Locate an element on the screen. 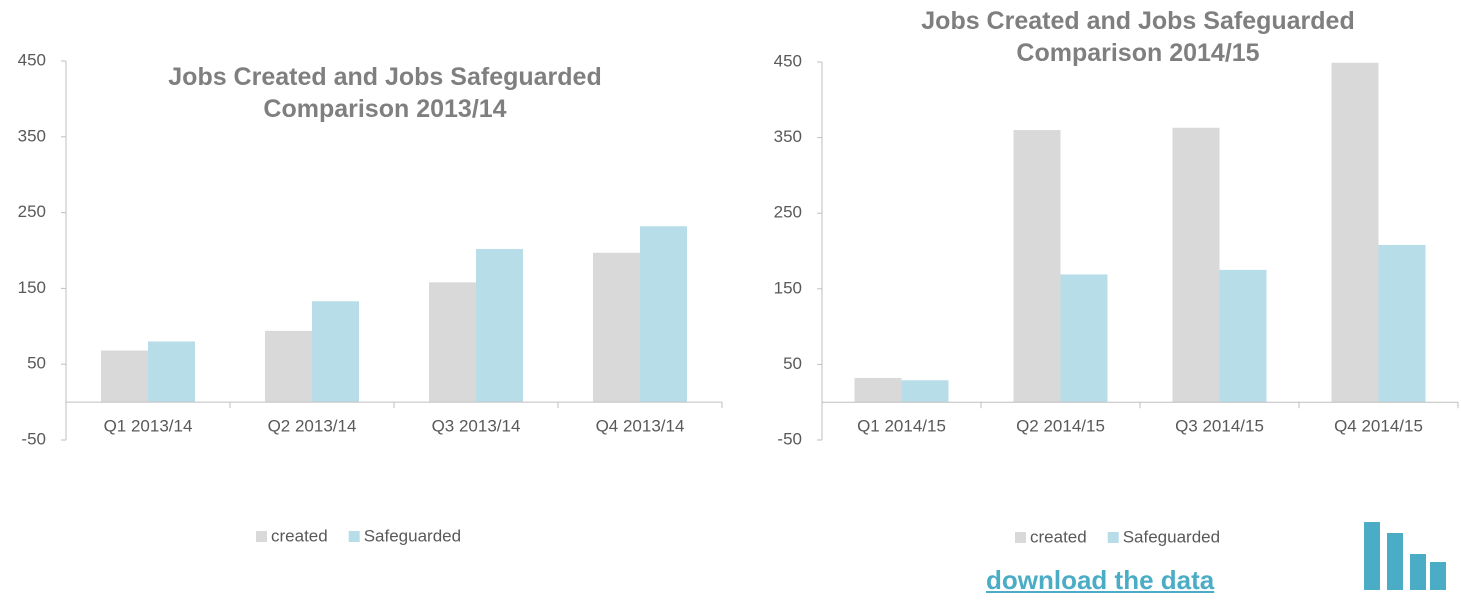 This screenshot has height=601, width=1461. x-tick-label: Q4 2014/15 is located at coordinates (1378, 426).